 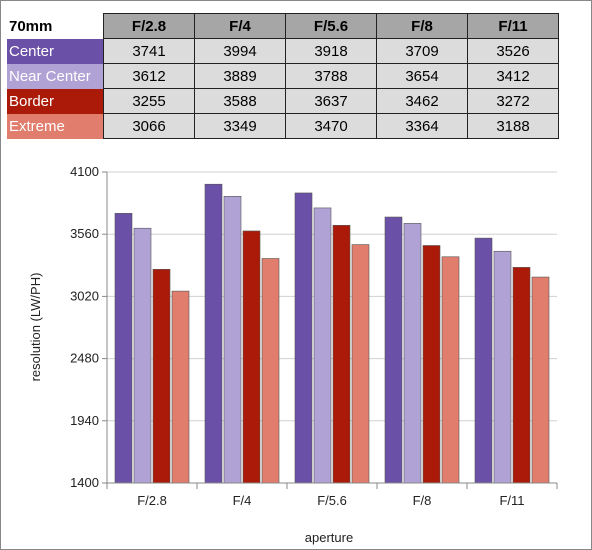 I want to click on table-cell: 3918, so click(x=331, y=51).